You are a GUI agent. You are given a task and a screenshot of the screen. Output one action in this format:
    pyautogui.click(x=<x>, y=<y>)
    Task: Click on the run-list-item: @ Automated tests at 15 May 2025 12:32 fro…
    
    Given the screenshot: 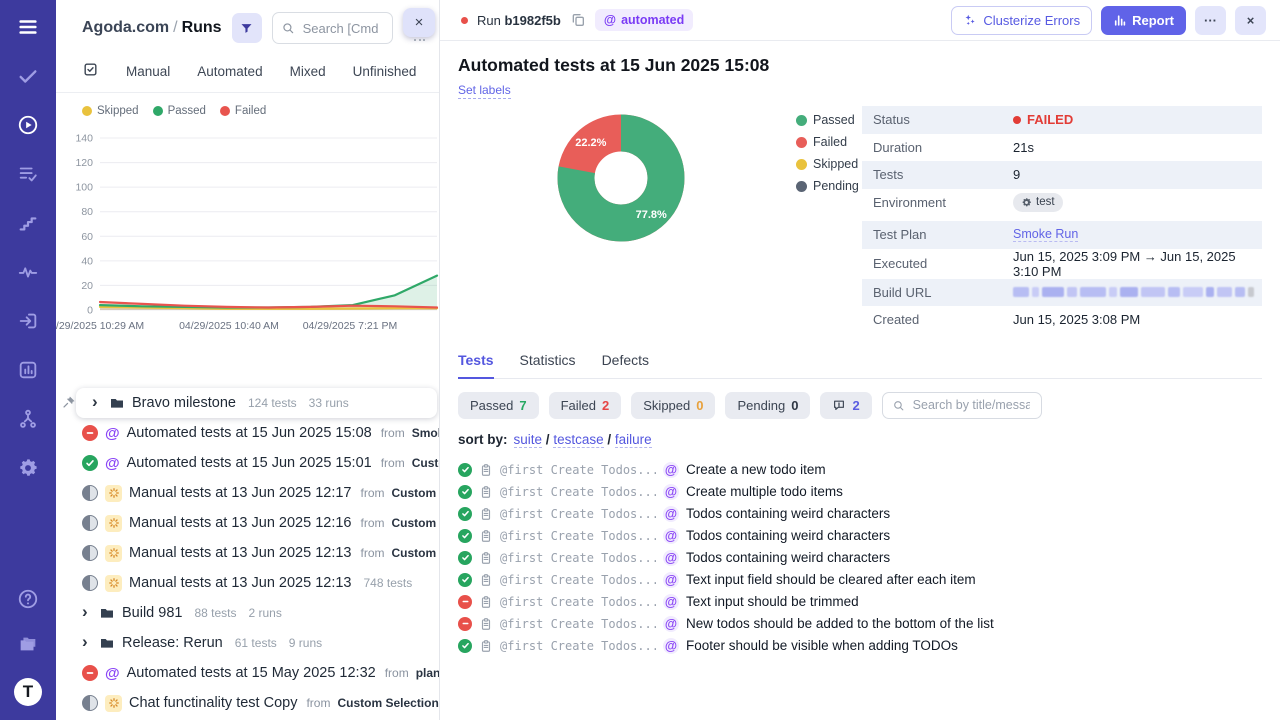 What is the action you would take?
    pyautogui.click(x=247, y=673)
    